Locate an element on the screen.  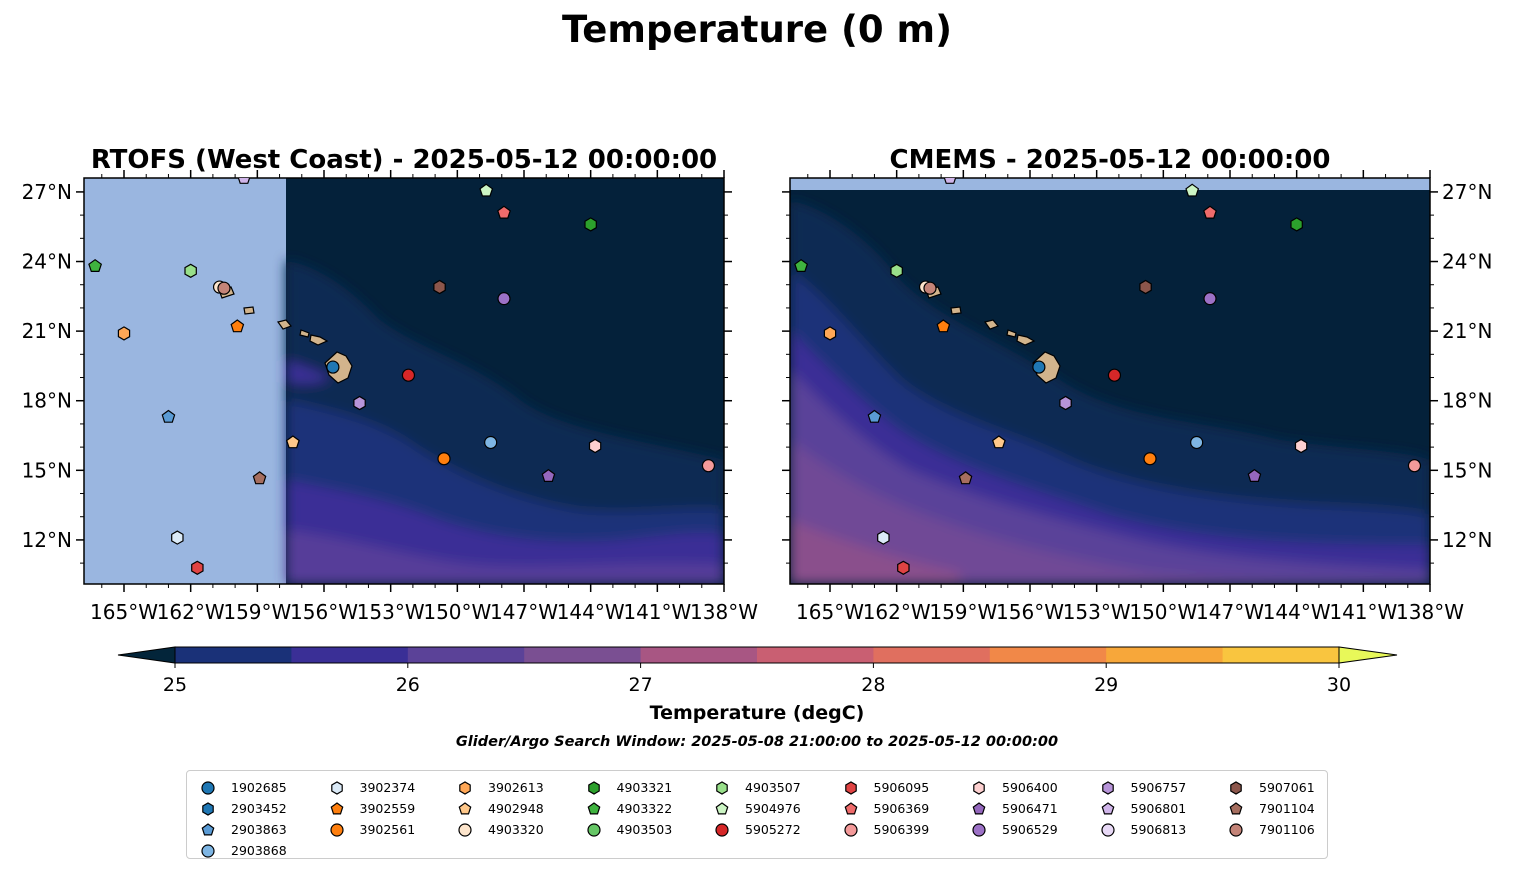
legend-label: 7901104 is located at coordinates (1287, 808).